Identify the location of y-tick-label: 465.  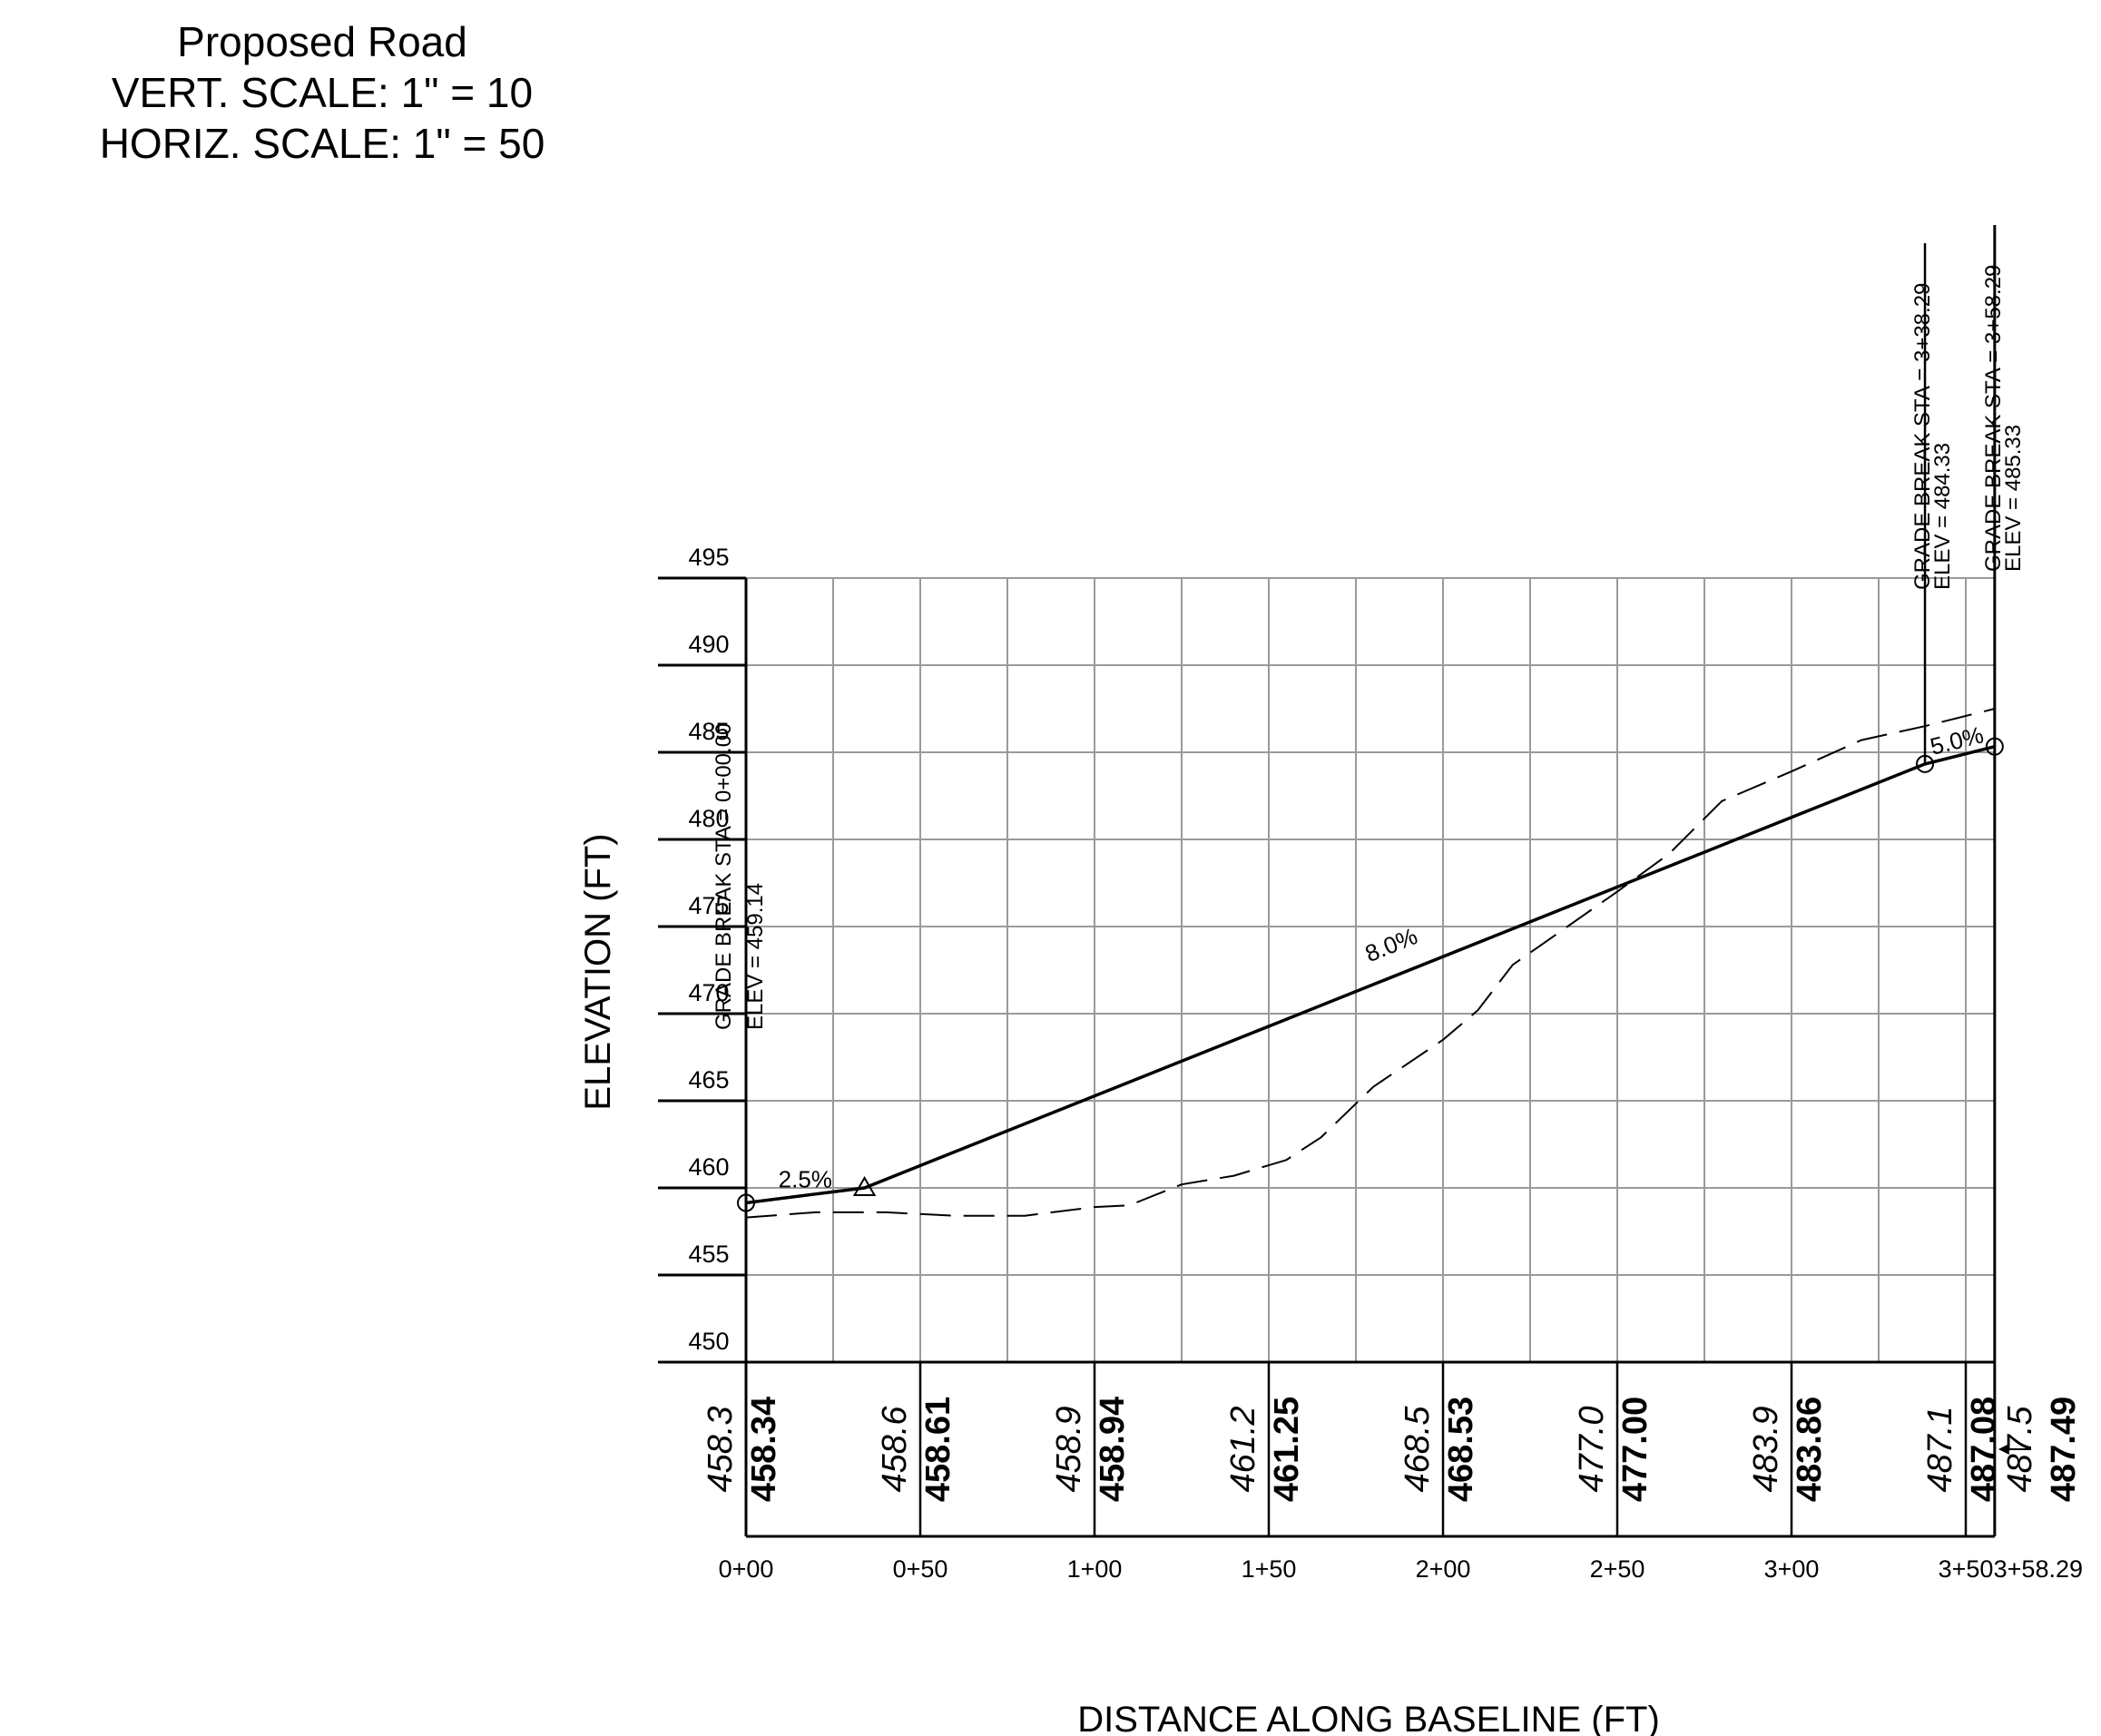
(708, 1080).